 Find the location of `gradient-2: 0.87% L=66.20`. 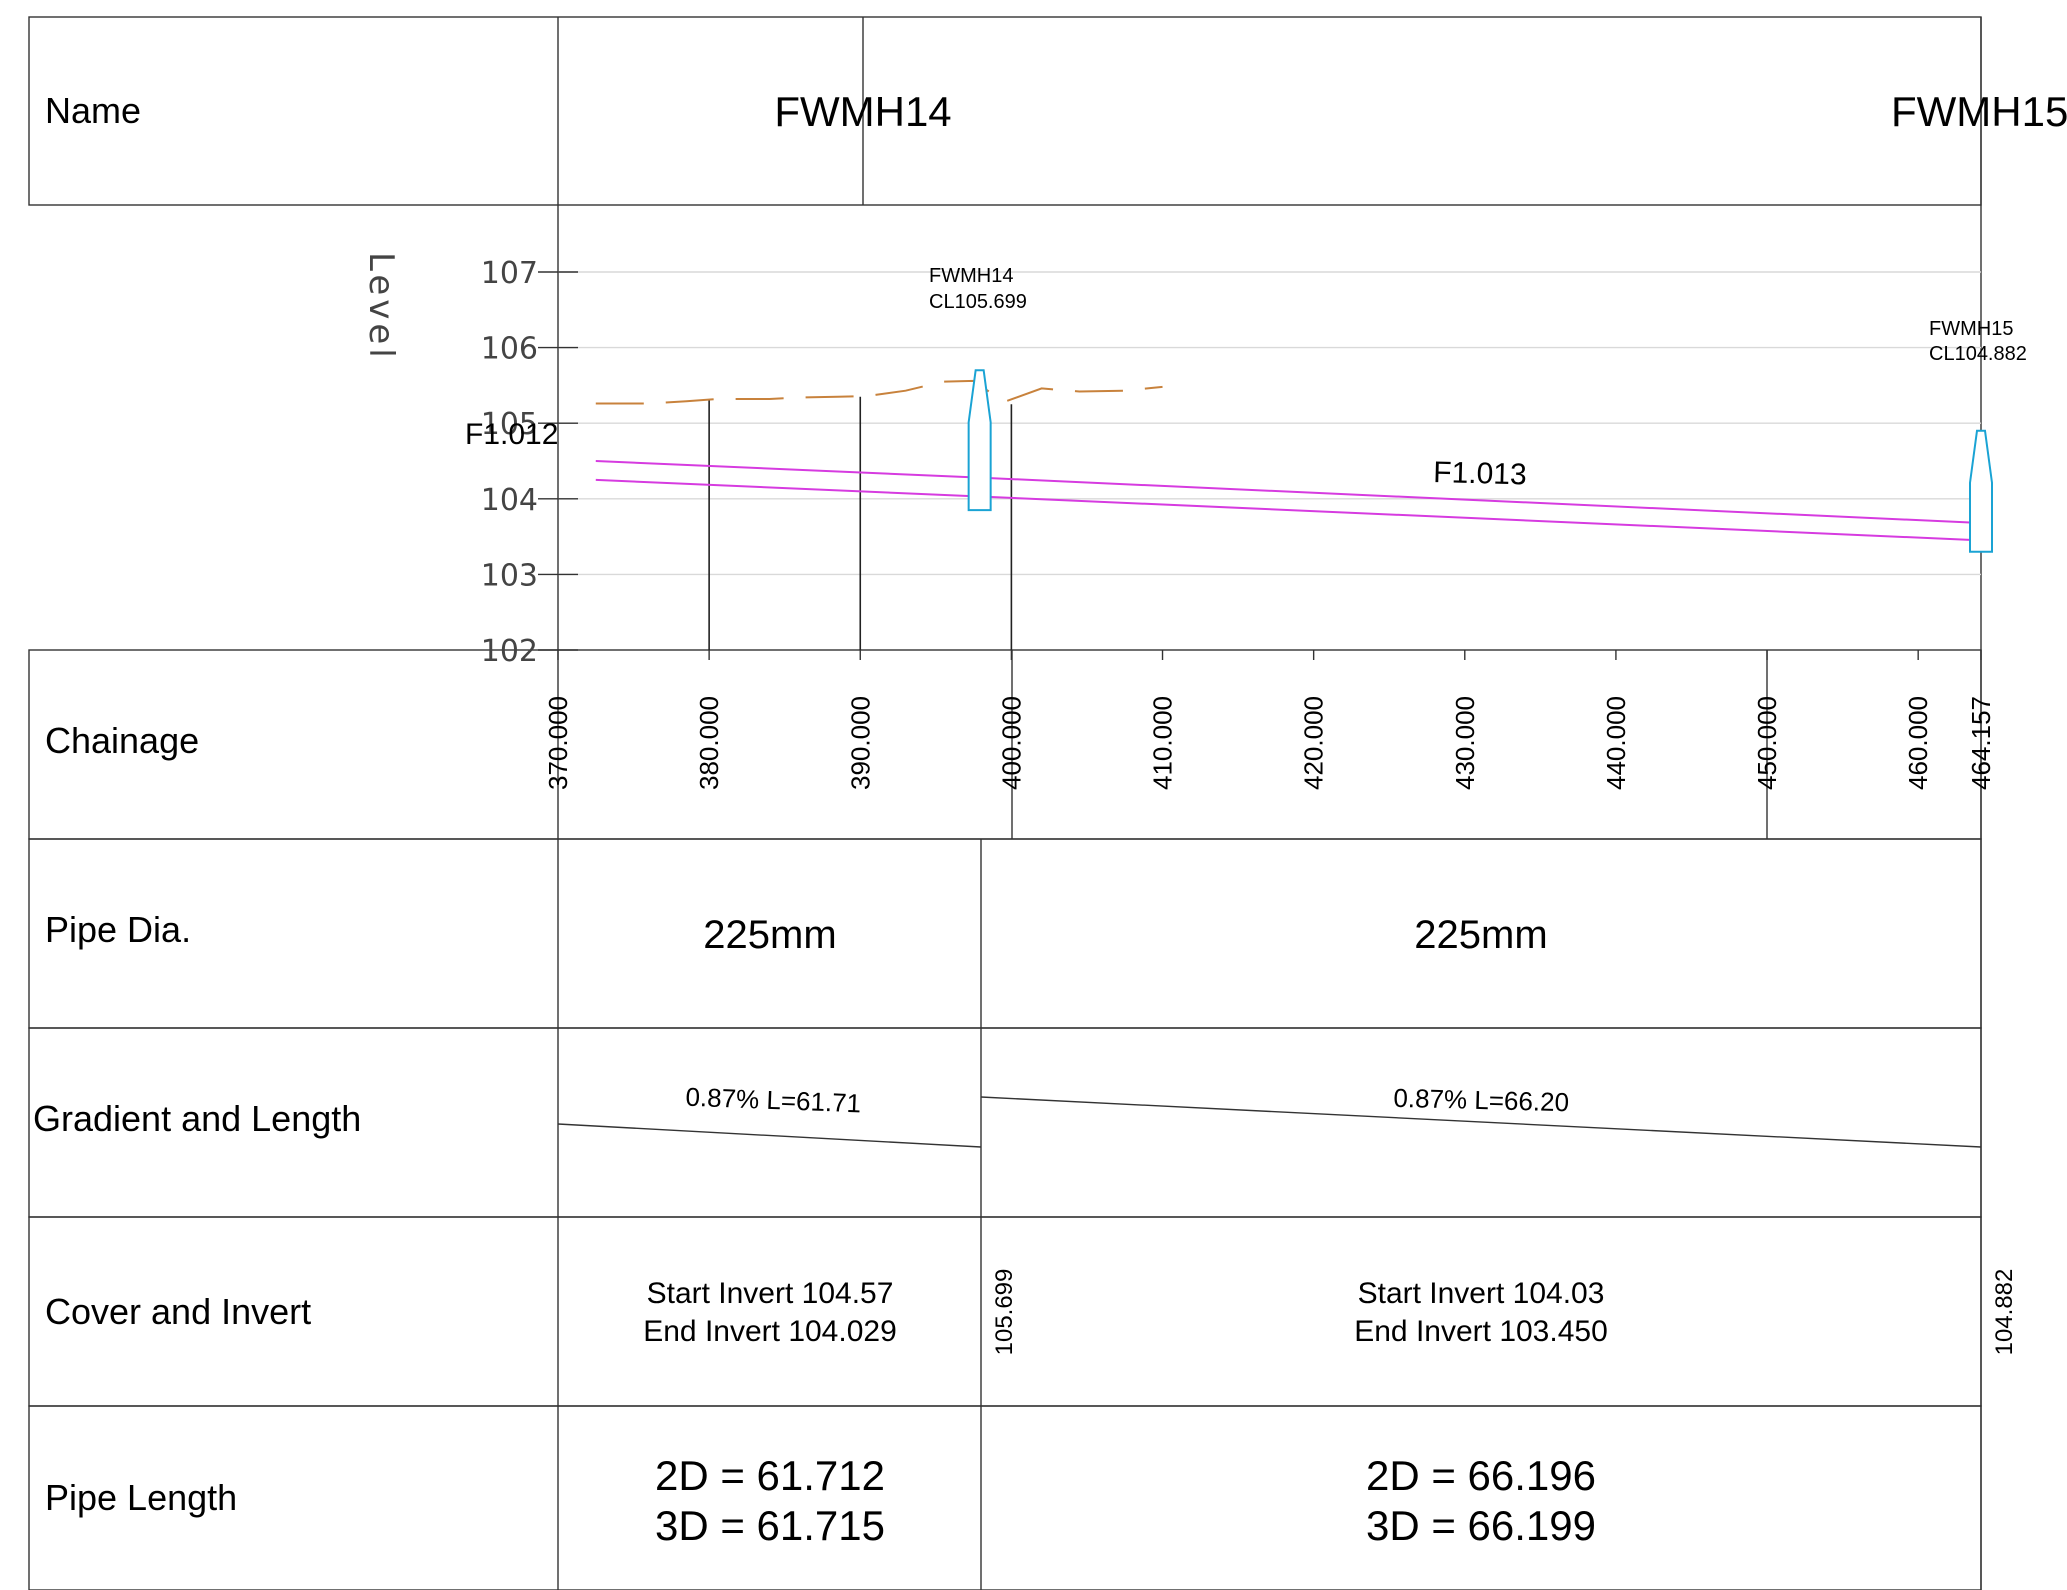

gradient-2: 0.87% L=66.20 is located at coordinates (1481, 1100).